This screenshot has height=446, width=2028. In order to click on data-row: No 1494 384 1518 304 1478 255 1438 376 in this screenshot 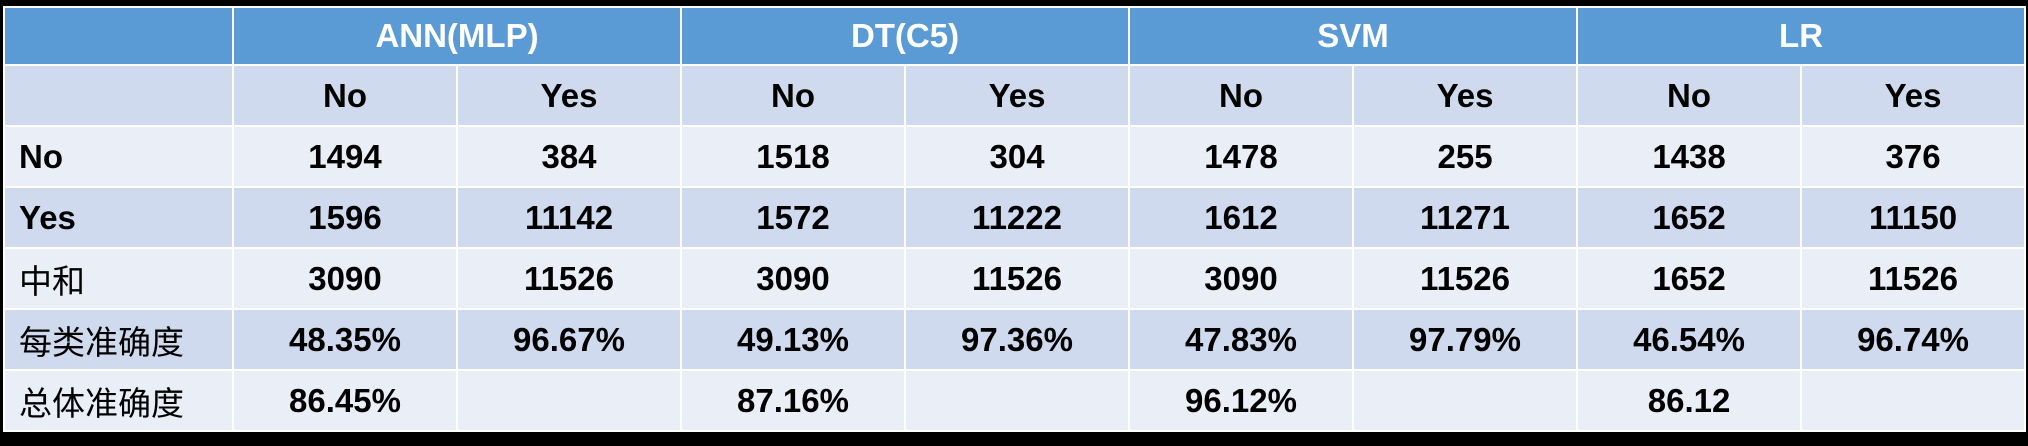, I will do `click(1015, 156)`.